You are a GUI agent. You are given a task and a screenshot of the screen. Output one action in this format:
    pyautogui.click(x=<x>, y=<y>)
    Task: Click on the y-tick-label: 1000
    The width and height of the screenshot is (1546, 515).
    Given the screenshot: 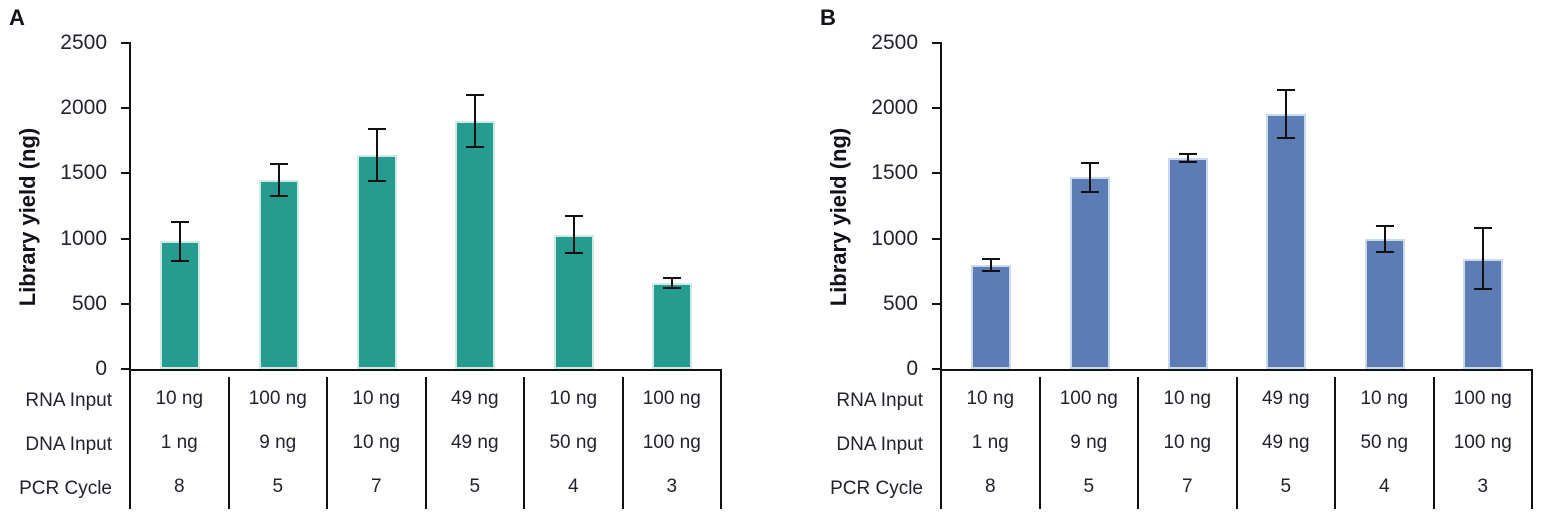 What is the action you would take?
    pyautogui.click(x=83, y=238)
    